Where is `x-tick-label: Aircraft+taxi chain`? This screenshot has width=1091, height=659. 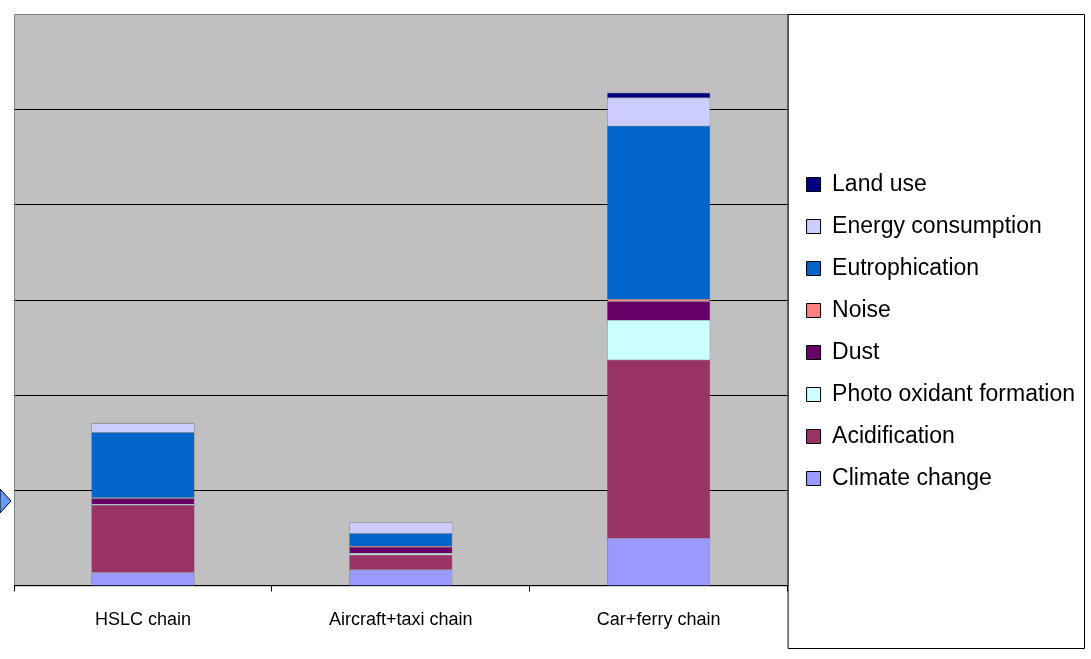
x-tick-label: Aircraft+taxi chain is located at coordinates (401, 619).